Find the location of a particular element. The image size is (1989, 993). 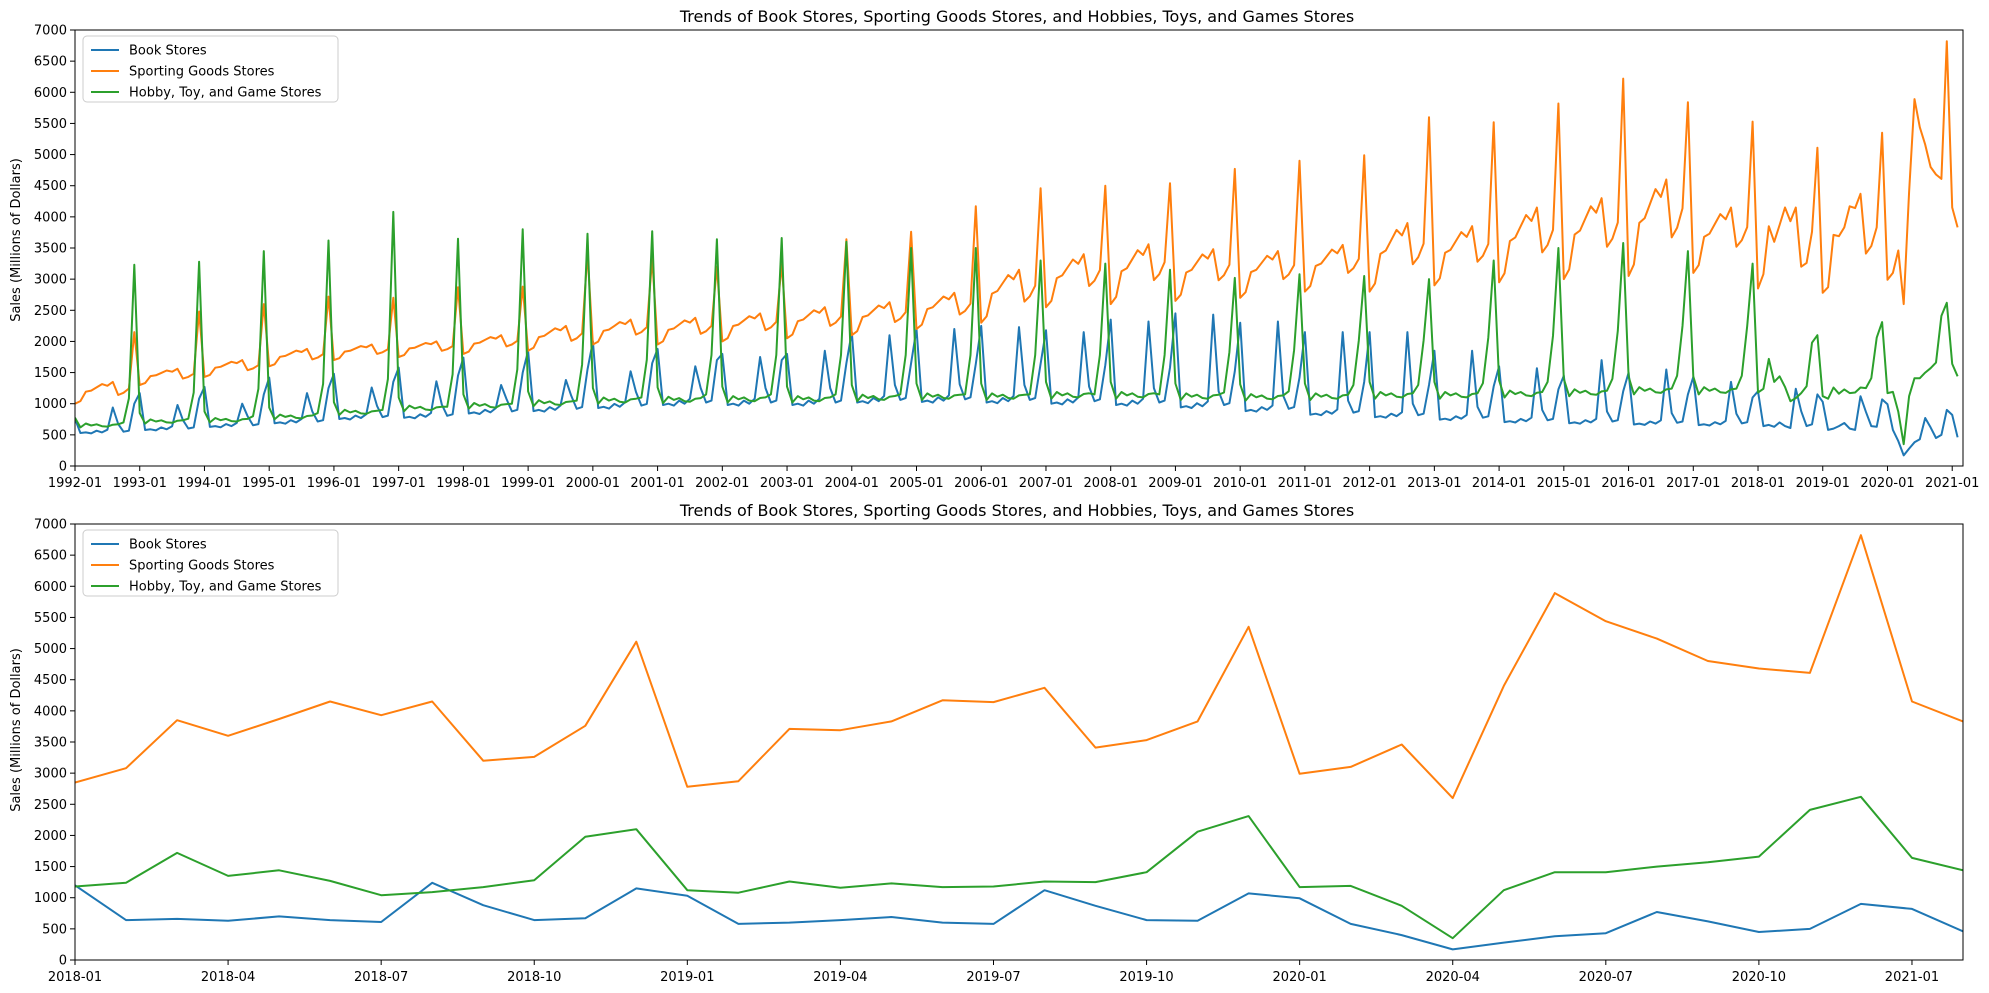

x-tick-label: 1992-01 is located at coordinates (75, 483).